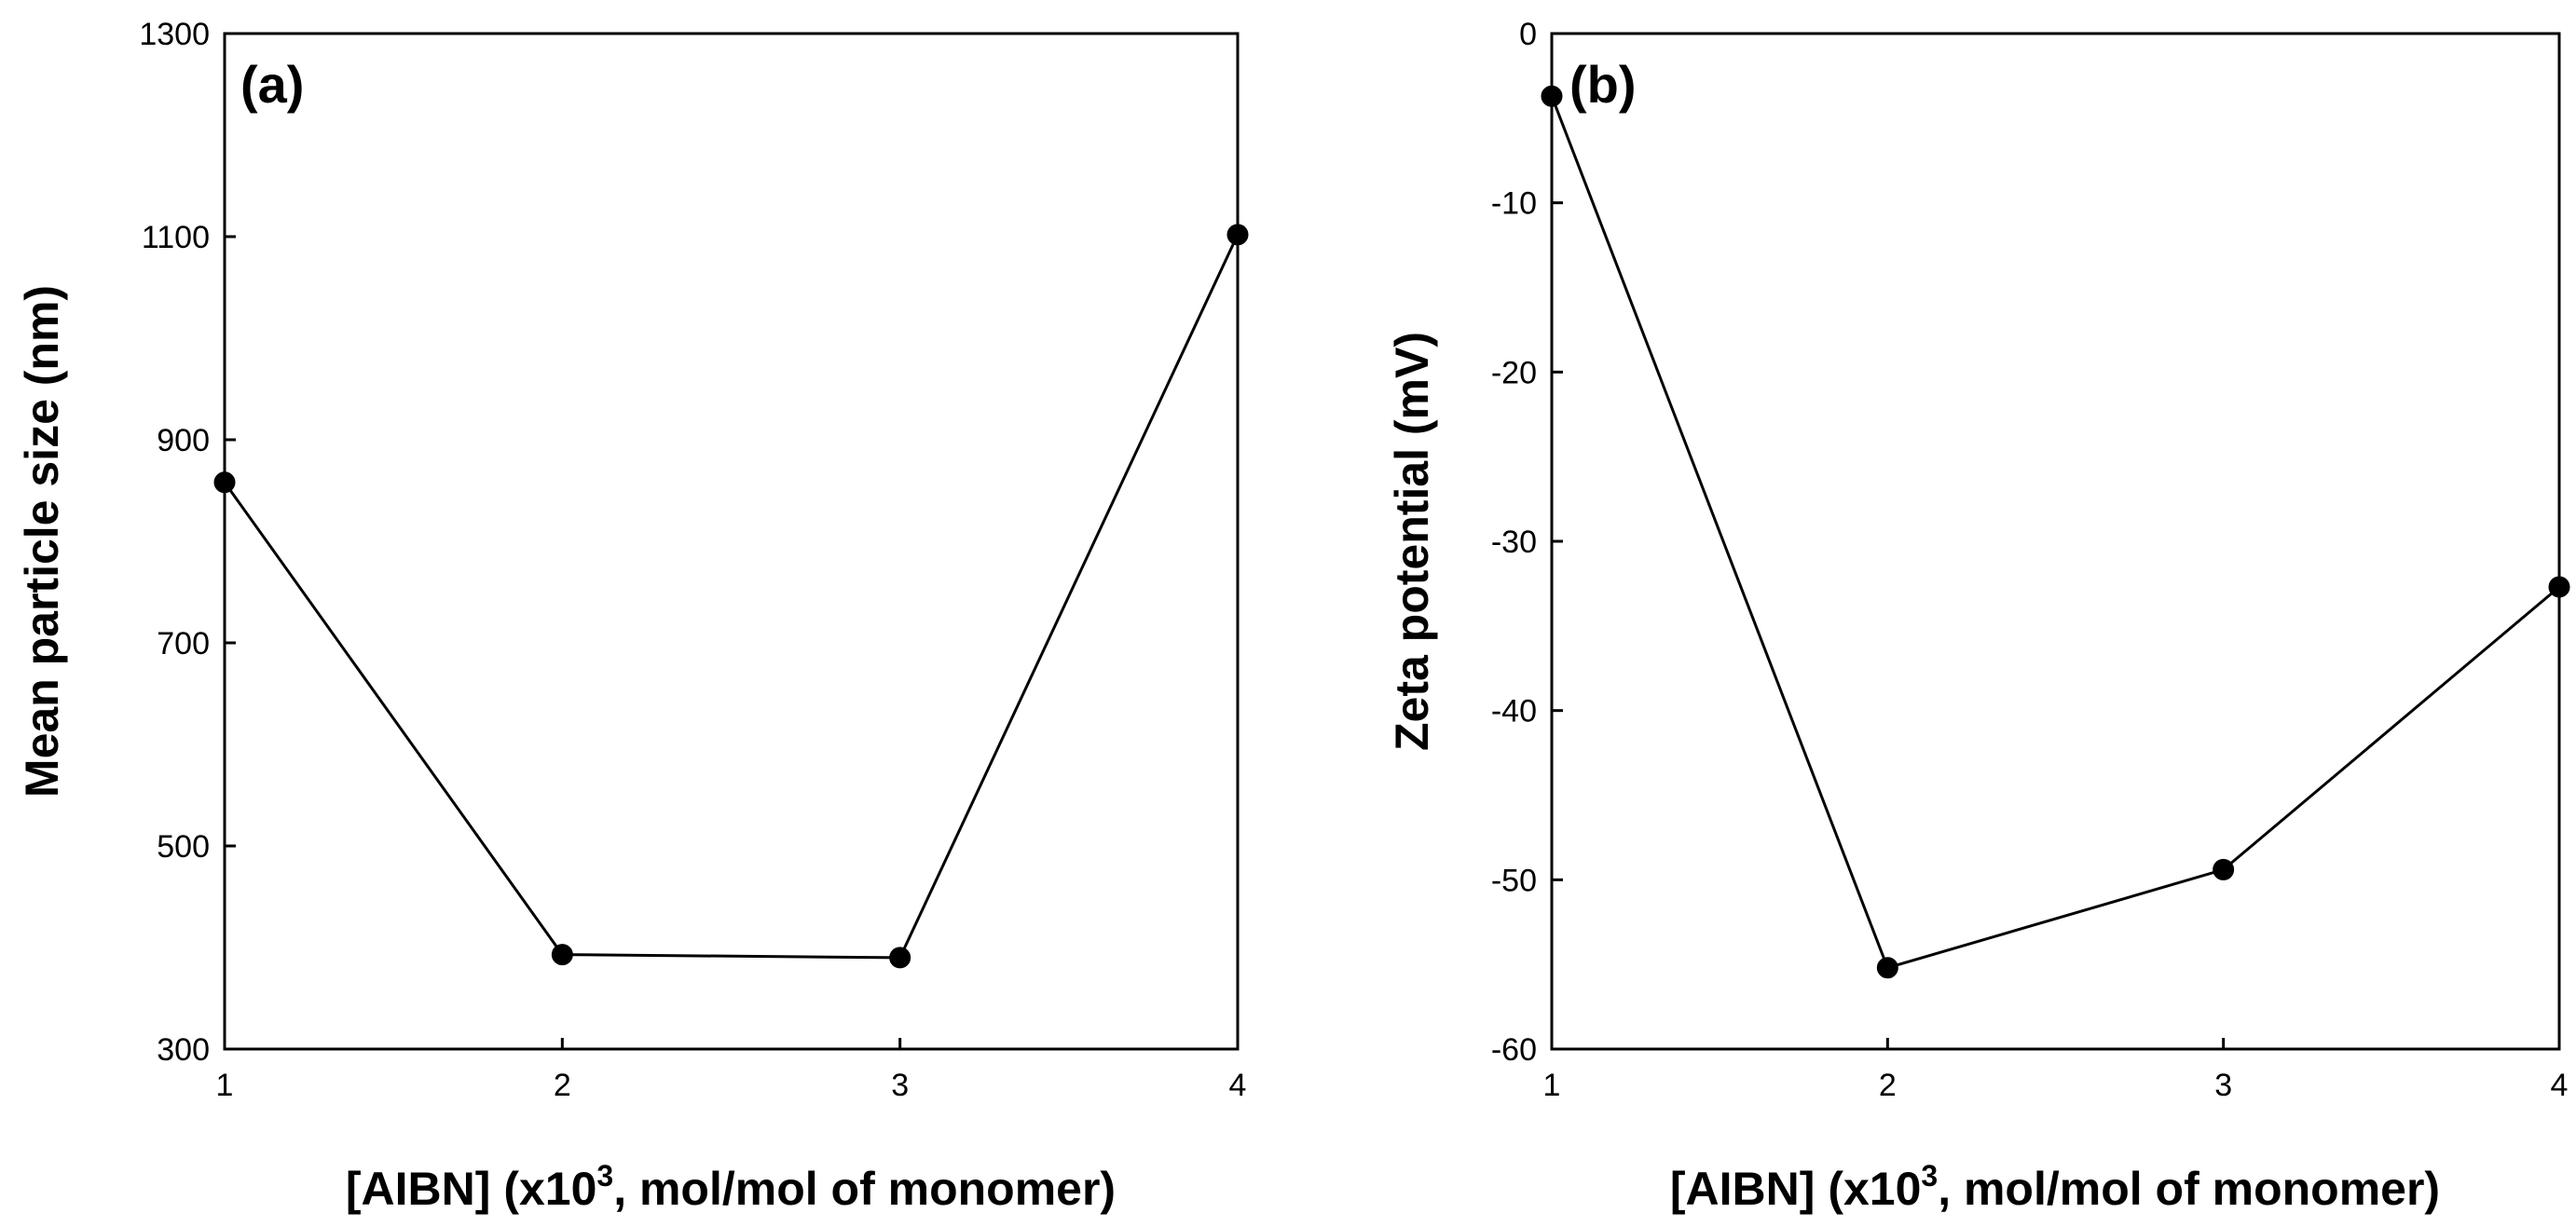 The height and width of the screenshot is (1227, 2576). I want to click on y-tick-label: -50, so click(1514, 880).